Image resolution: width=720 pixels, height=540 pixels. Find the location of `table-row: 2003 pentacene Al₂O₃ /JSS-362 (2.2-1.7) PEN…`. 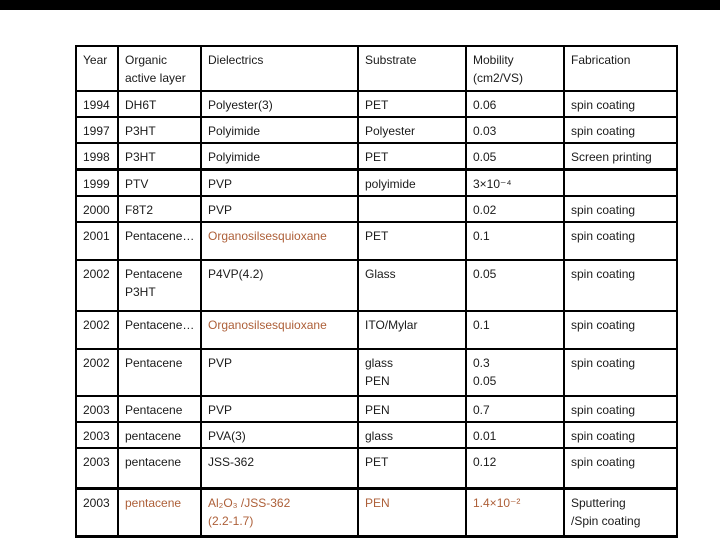

table-row: 2003 pentacene Al₂O₃ /JSS-362 (2.2-1.7) PEN… is located at coordinates (376, 511).